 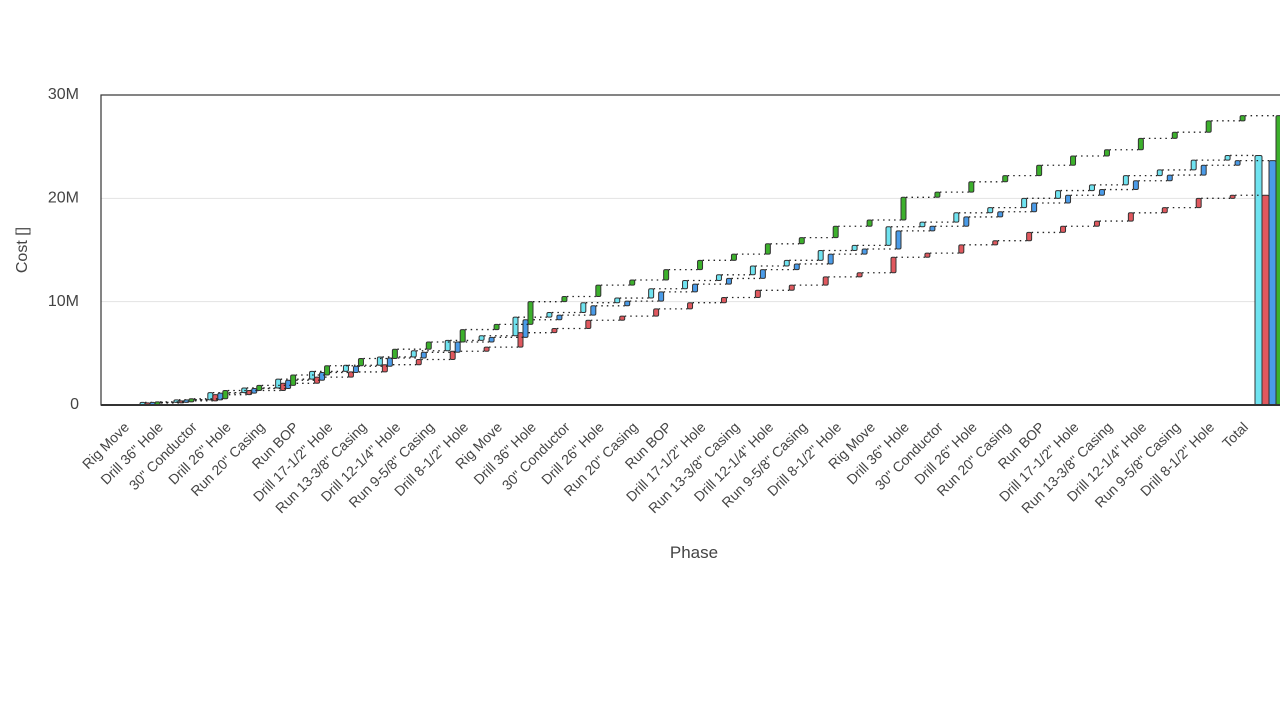 What do you see at coordinates (694, 552) in the screenshot?
I see `x-axis-label: Phase` at bounding box center [694, 552].